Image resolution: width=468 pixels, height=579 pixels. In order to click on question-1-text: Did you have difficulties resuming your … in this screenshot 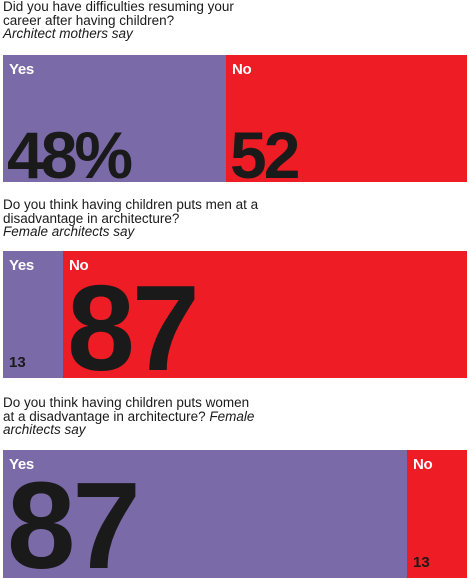, I will do `click(118, 14)`.